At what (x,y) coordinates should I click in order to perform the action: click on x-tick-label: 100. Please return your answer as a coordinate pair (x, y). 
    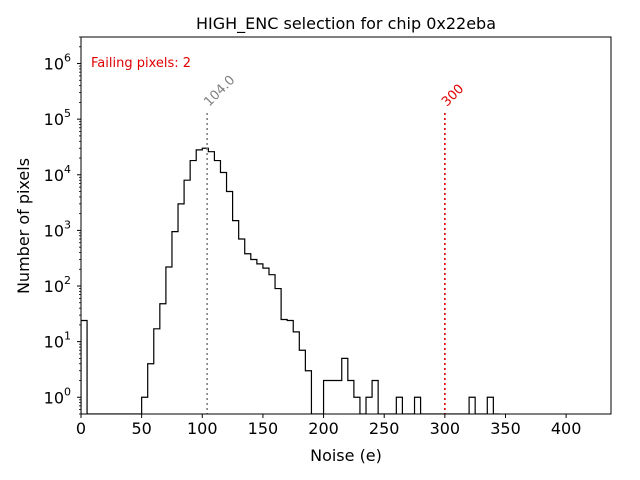
    Looking at the image, I should click on (202, 428).